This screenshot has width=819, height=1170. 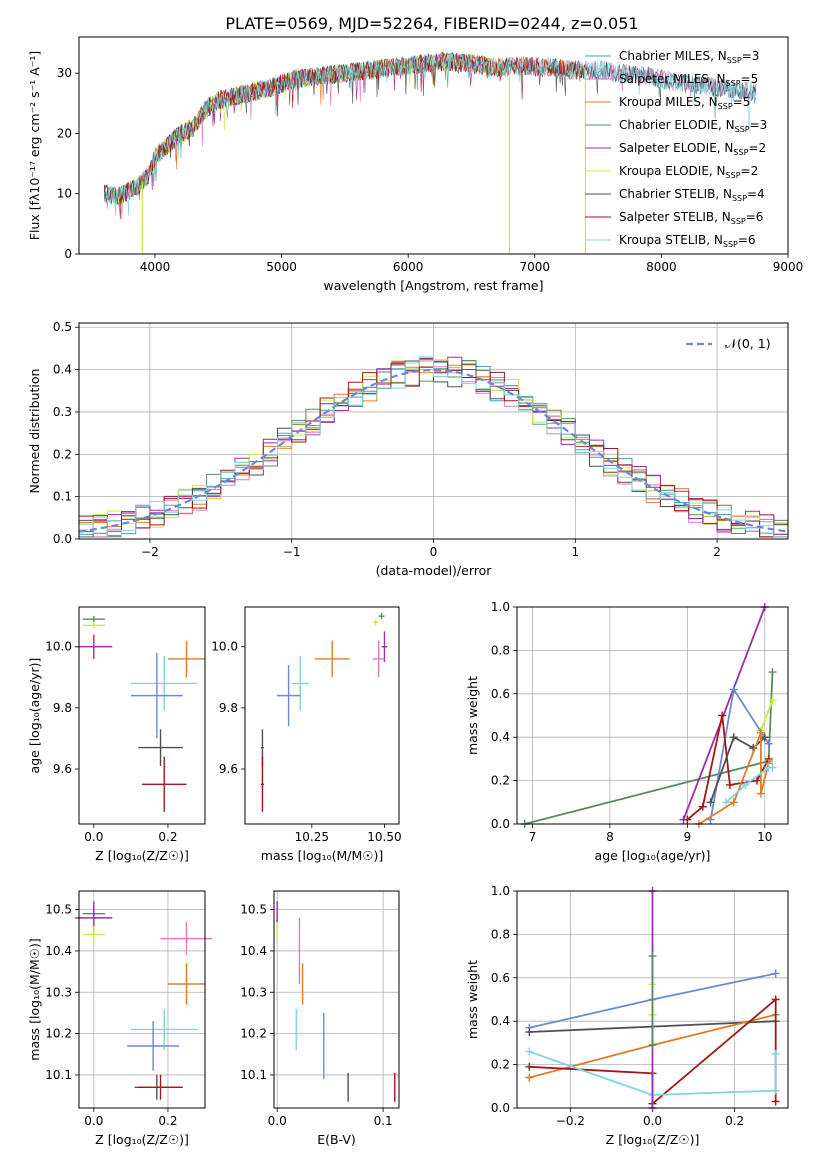 I want to click on y-axis-label: Normed distribution, so click(x=34, y=431).